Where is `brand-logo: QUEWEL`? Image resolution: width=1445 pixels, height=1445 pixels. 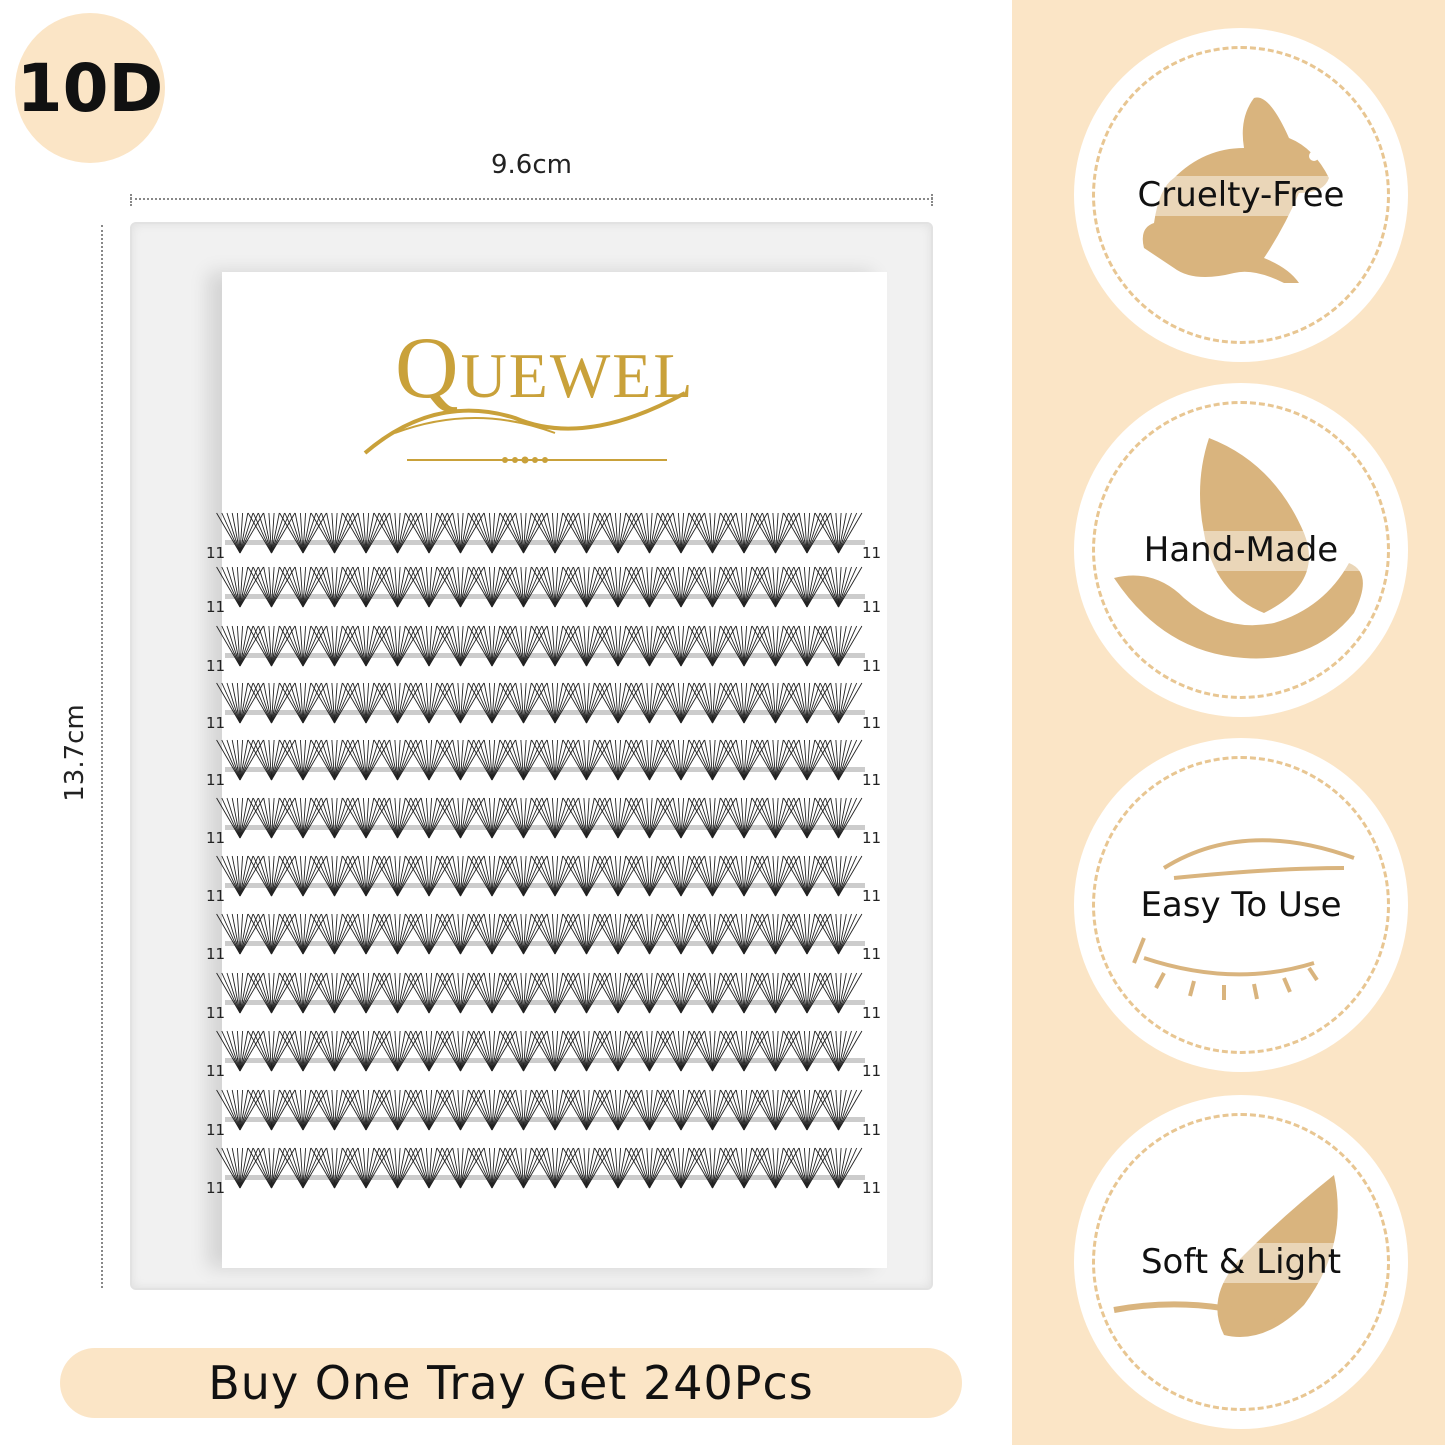 brand-logo: QUEWEL is located at coordinates (528, 391).